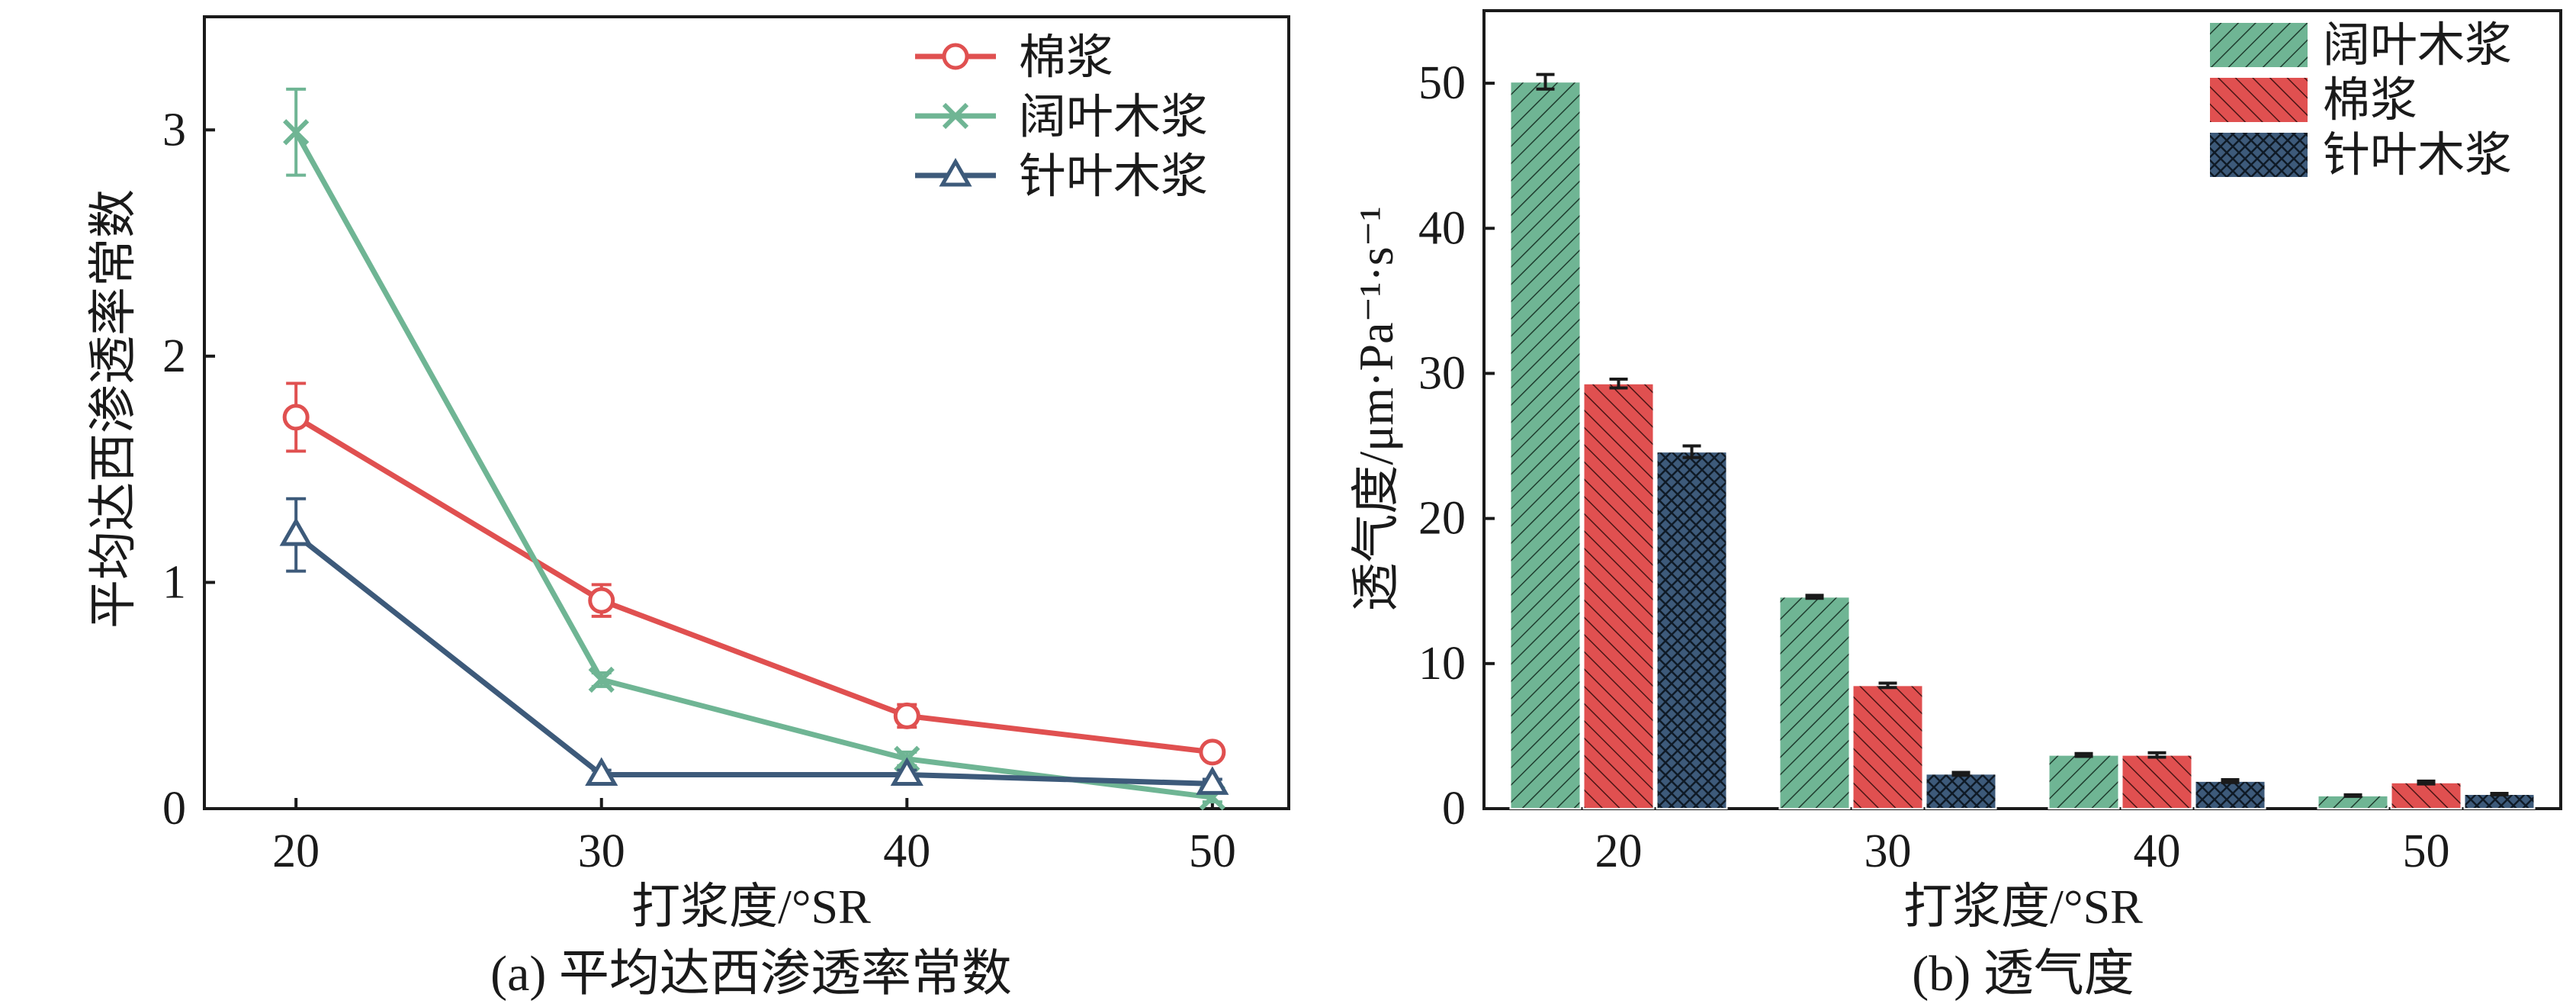  What do you see at coordinates (1889, 851) in the screenshot?
I see `bar-chart-x-tick-label: 30` at bounding box center [1889, 851].